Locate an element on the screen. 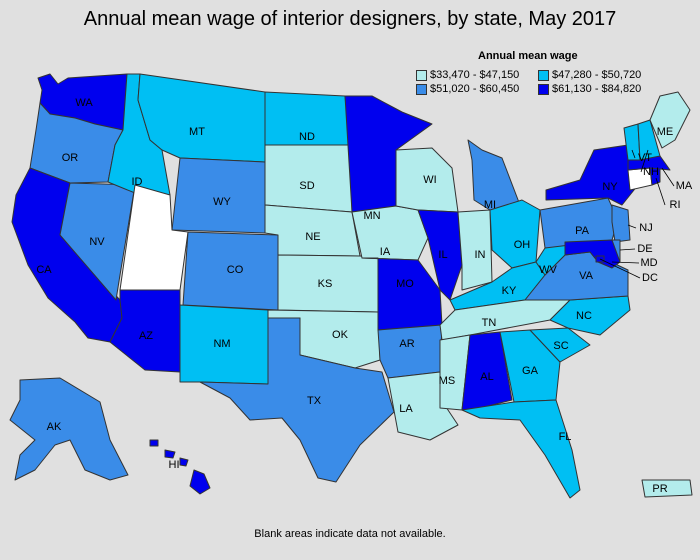  legend-label-1: $33,470 - $47,150 is located at coordinates (475, 75).